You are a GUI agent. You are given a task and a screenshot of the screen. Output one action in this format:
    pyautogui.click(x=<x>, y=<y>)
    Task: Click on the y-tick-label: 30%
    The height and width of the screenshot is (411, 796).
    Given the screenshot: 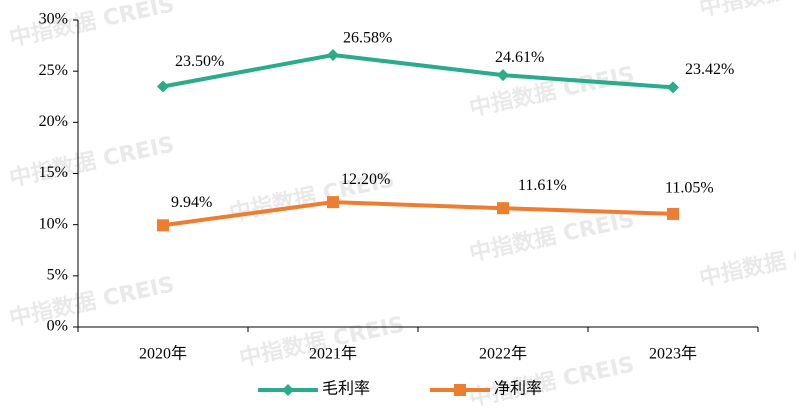 What is the action you would take?
    pyautogui.click(x=53, y=19)
    